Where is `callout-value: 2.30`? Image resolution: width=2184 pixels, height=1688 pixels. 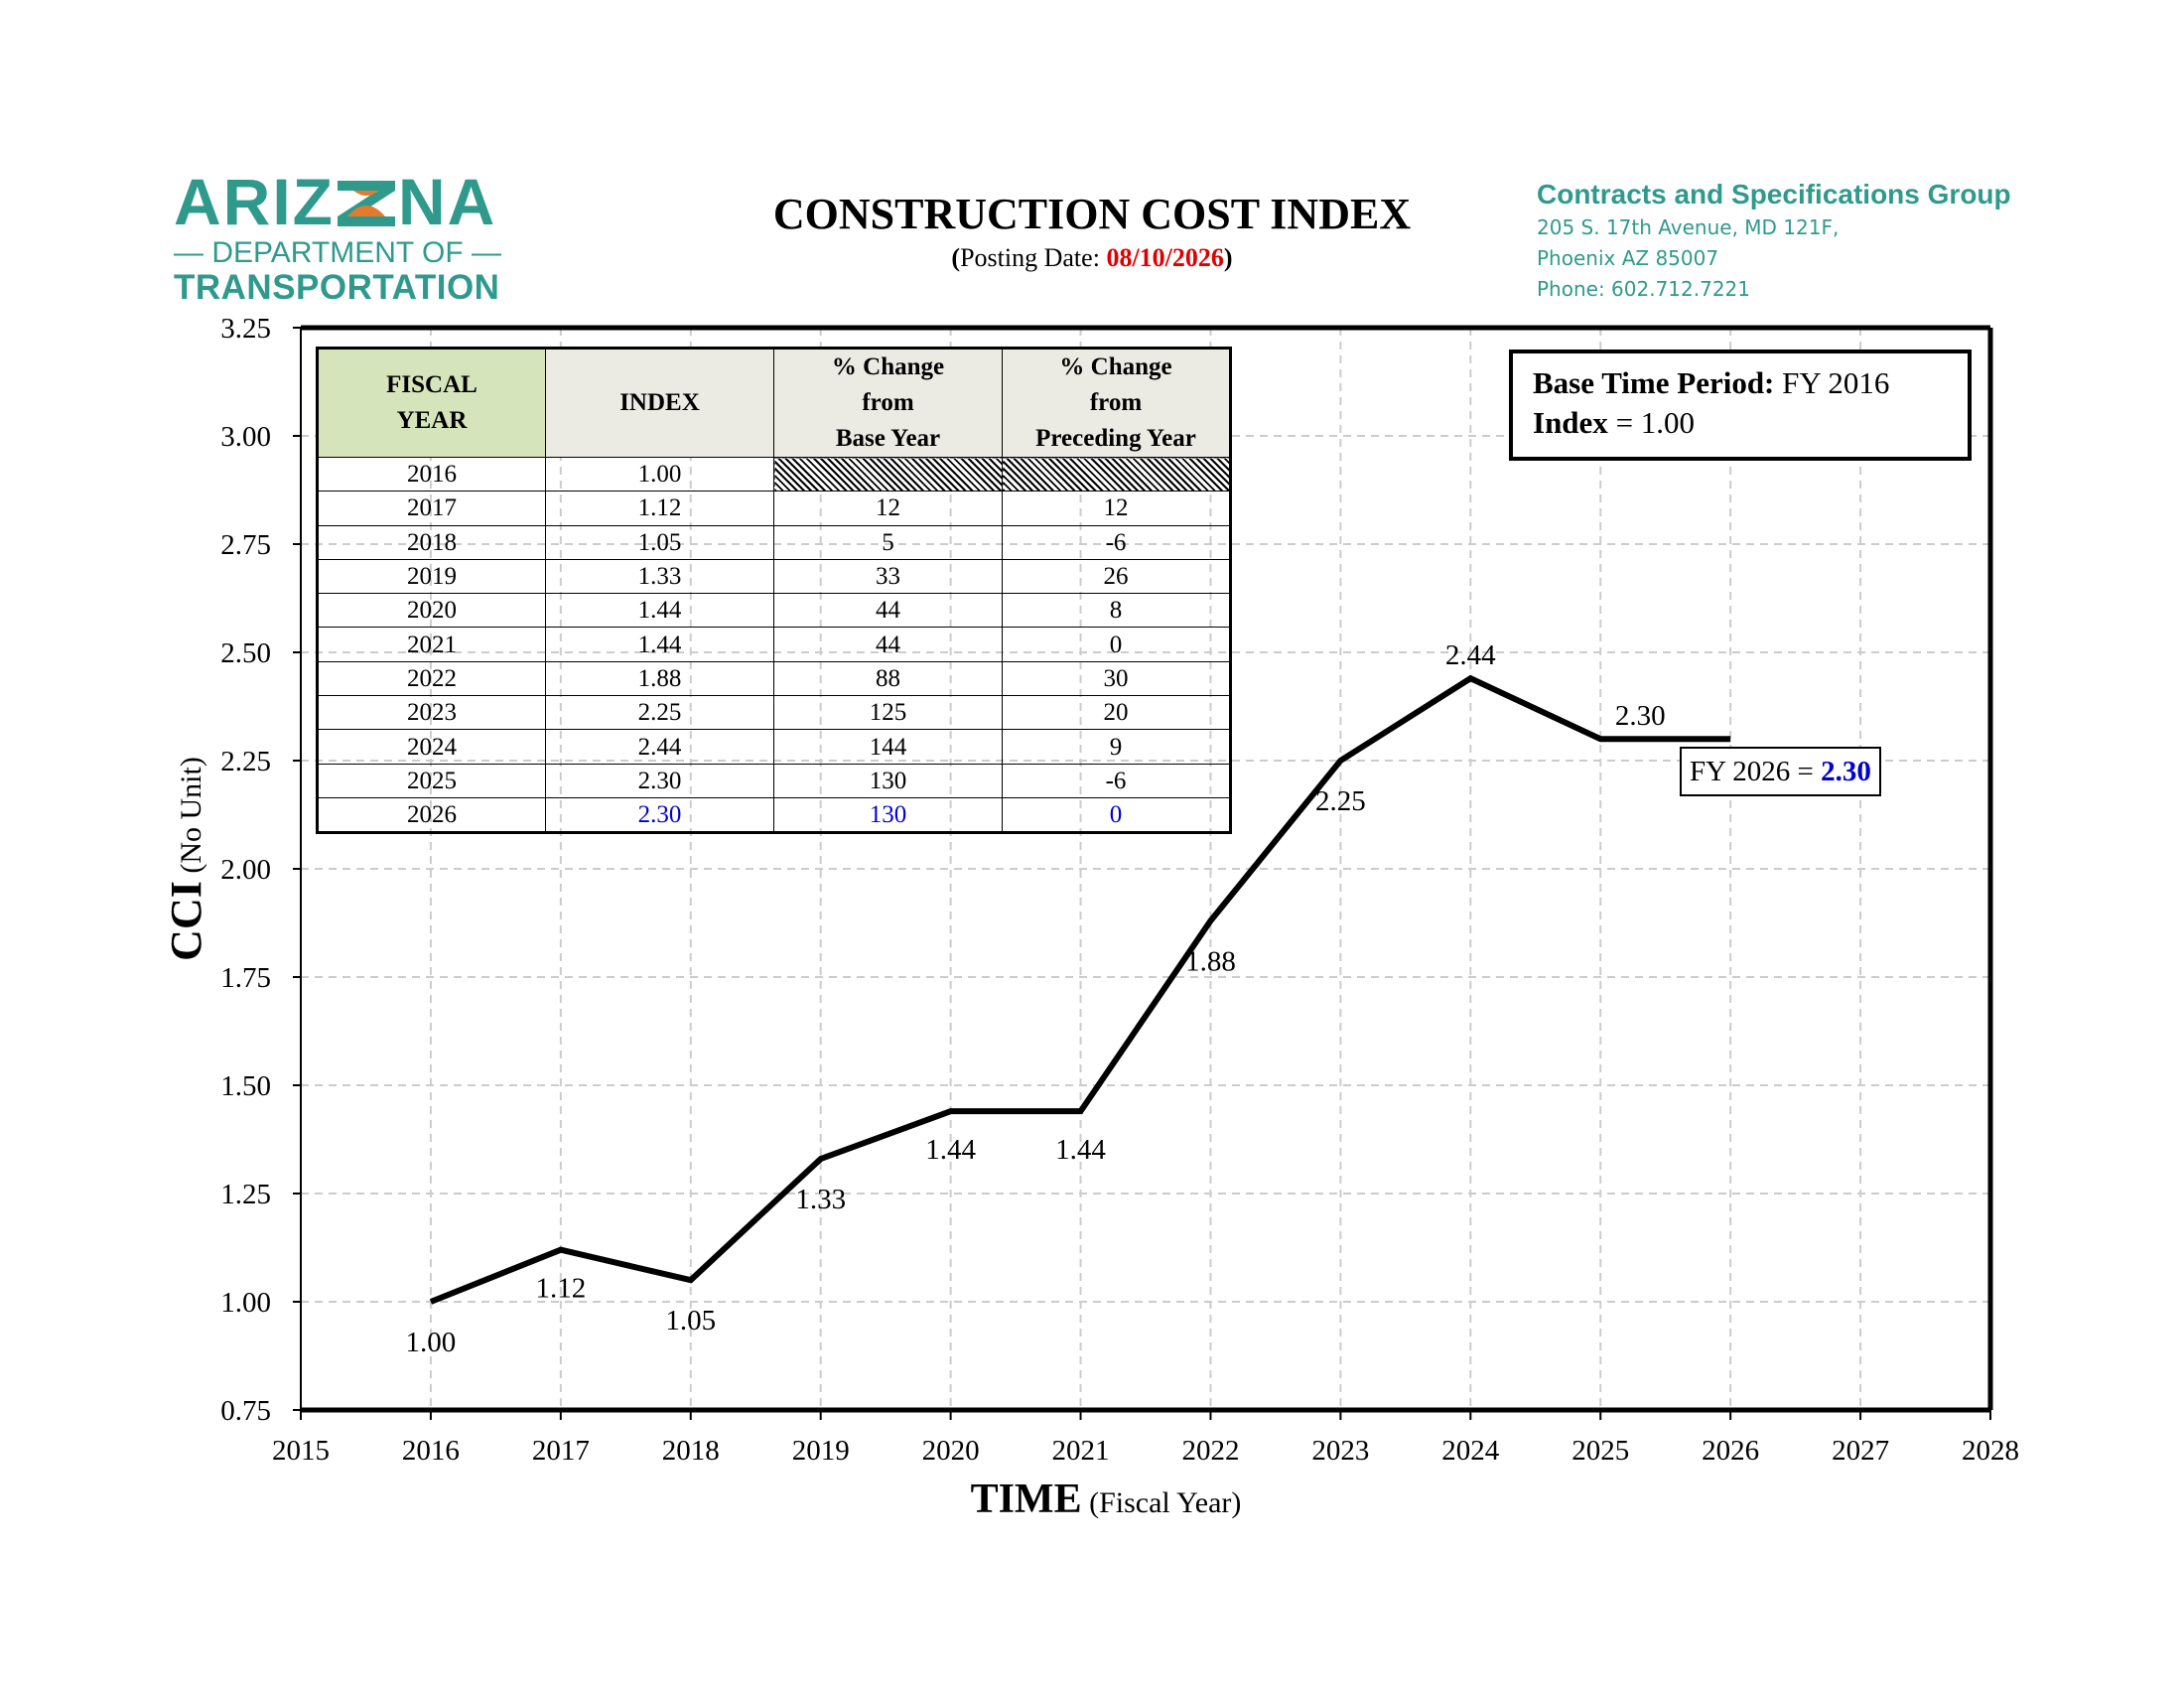 callout-value: 2.30 is located at coordinates (1846, 771).